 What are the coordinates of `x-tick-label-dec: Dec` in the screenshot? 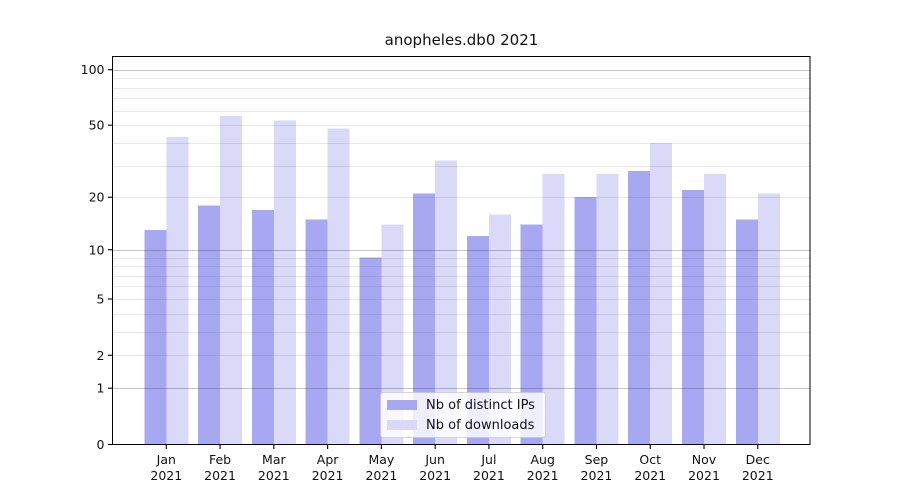 It's located at (758, 459).